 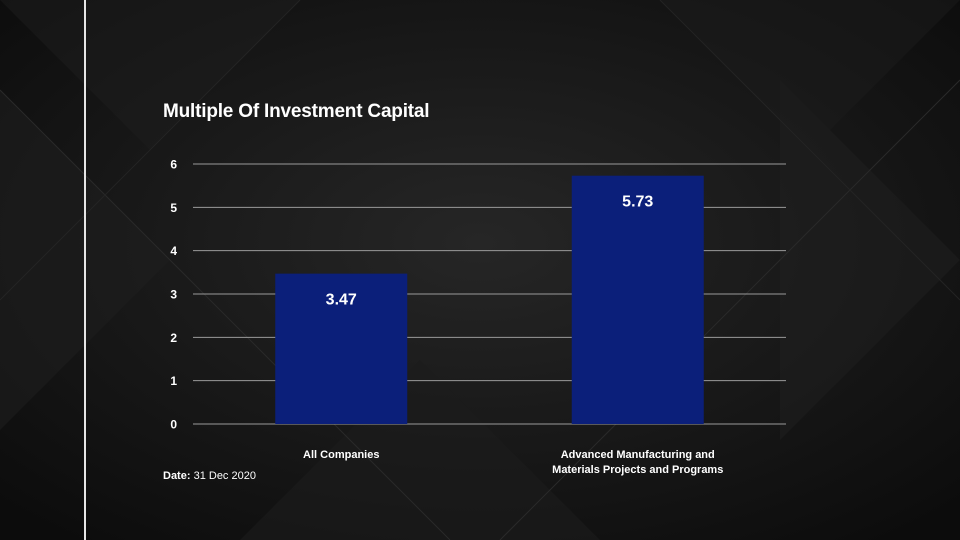 What do you see at coordinates (296, 111) in the screenshot?
I see `chart-title: Multiple Of Investment Capital` at bounding box center [296, 111].